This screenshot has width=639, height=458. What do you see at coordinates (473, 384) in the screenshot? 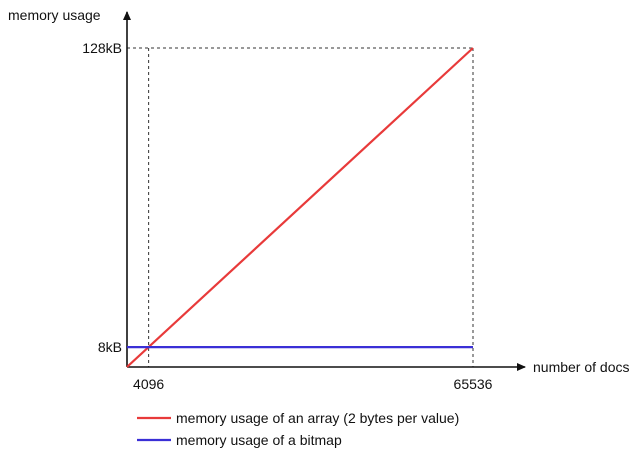
I see `x-tick-label: 65536` at bounding box center [473, 384].